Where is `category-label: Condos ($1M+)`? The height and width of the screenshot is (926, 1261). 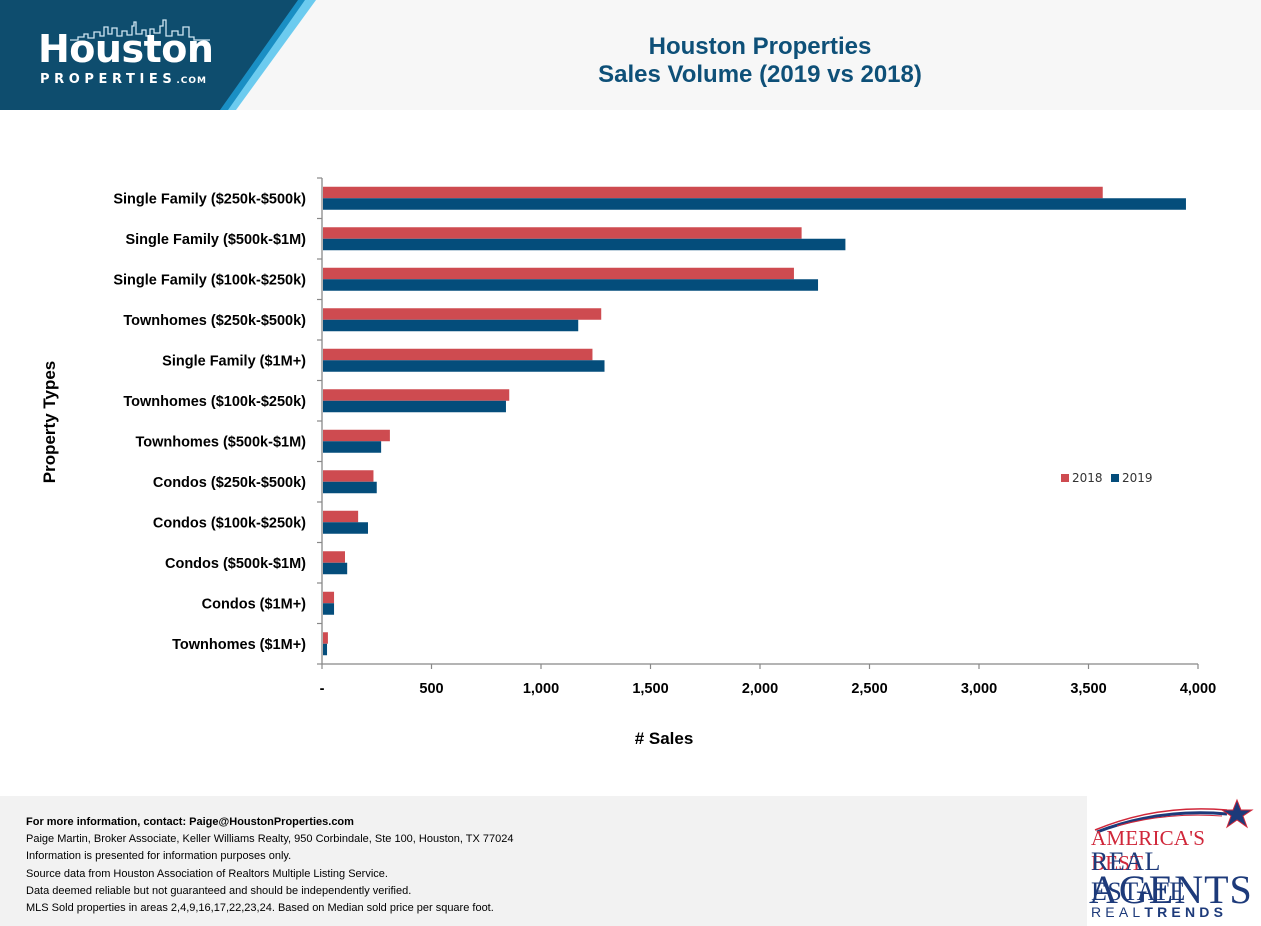
category-label: Condos ($1M+) is located at coordinates (254, 604).